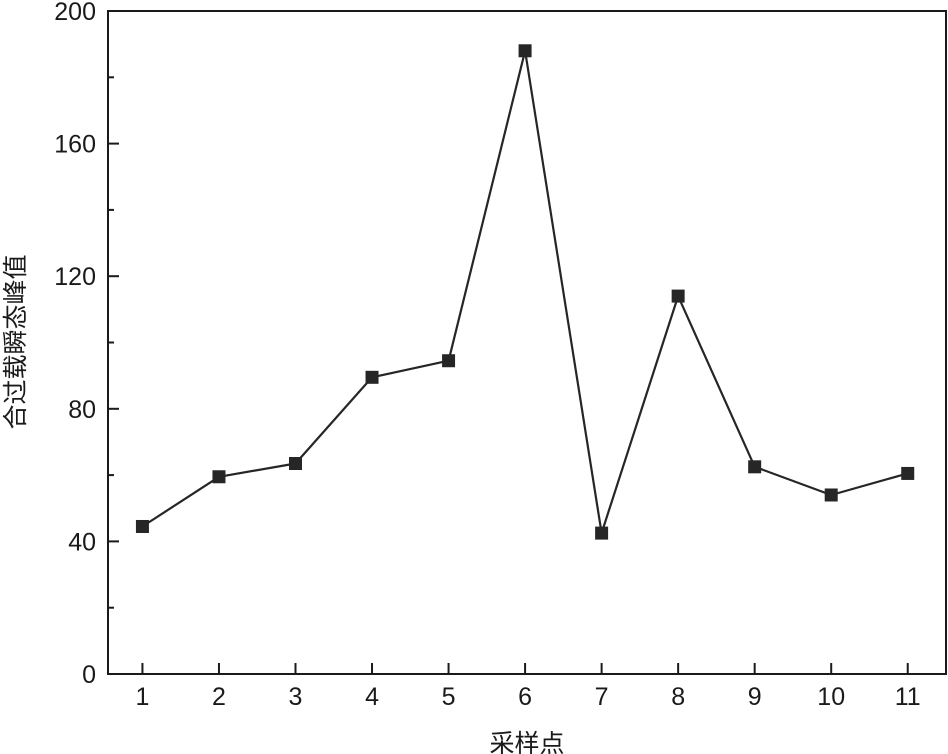 The image size is (948, 754). I want to click on y-axis-title: 合过载瞬态峰值, so click(15, 341).